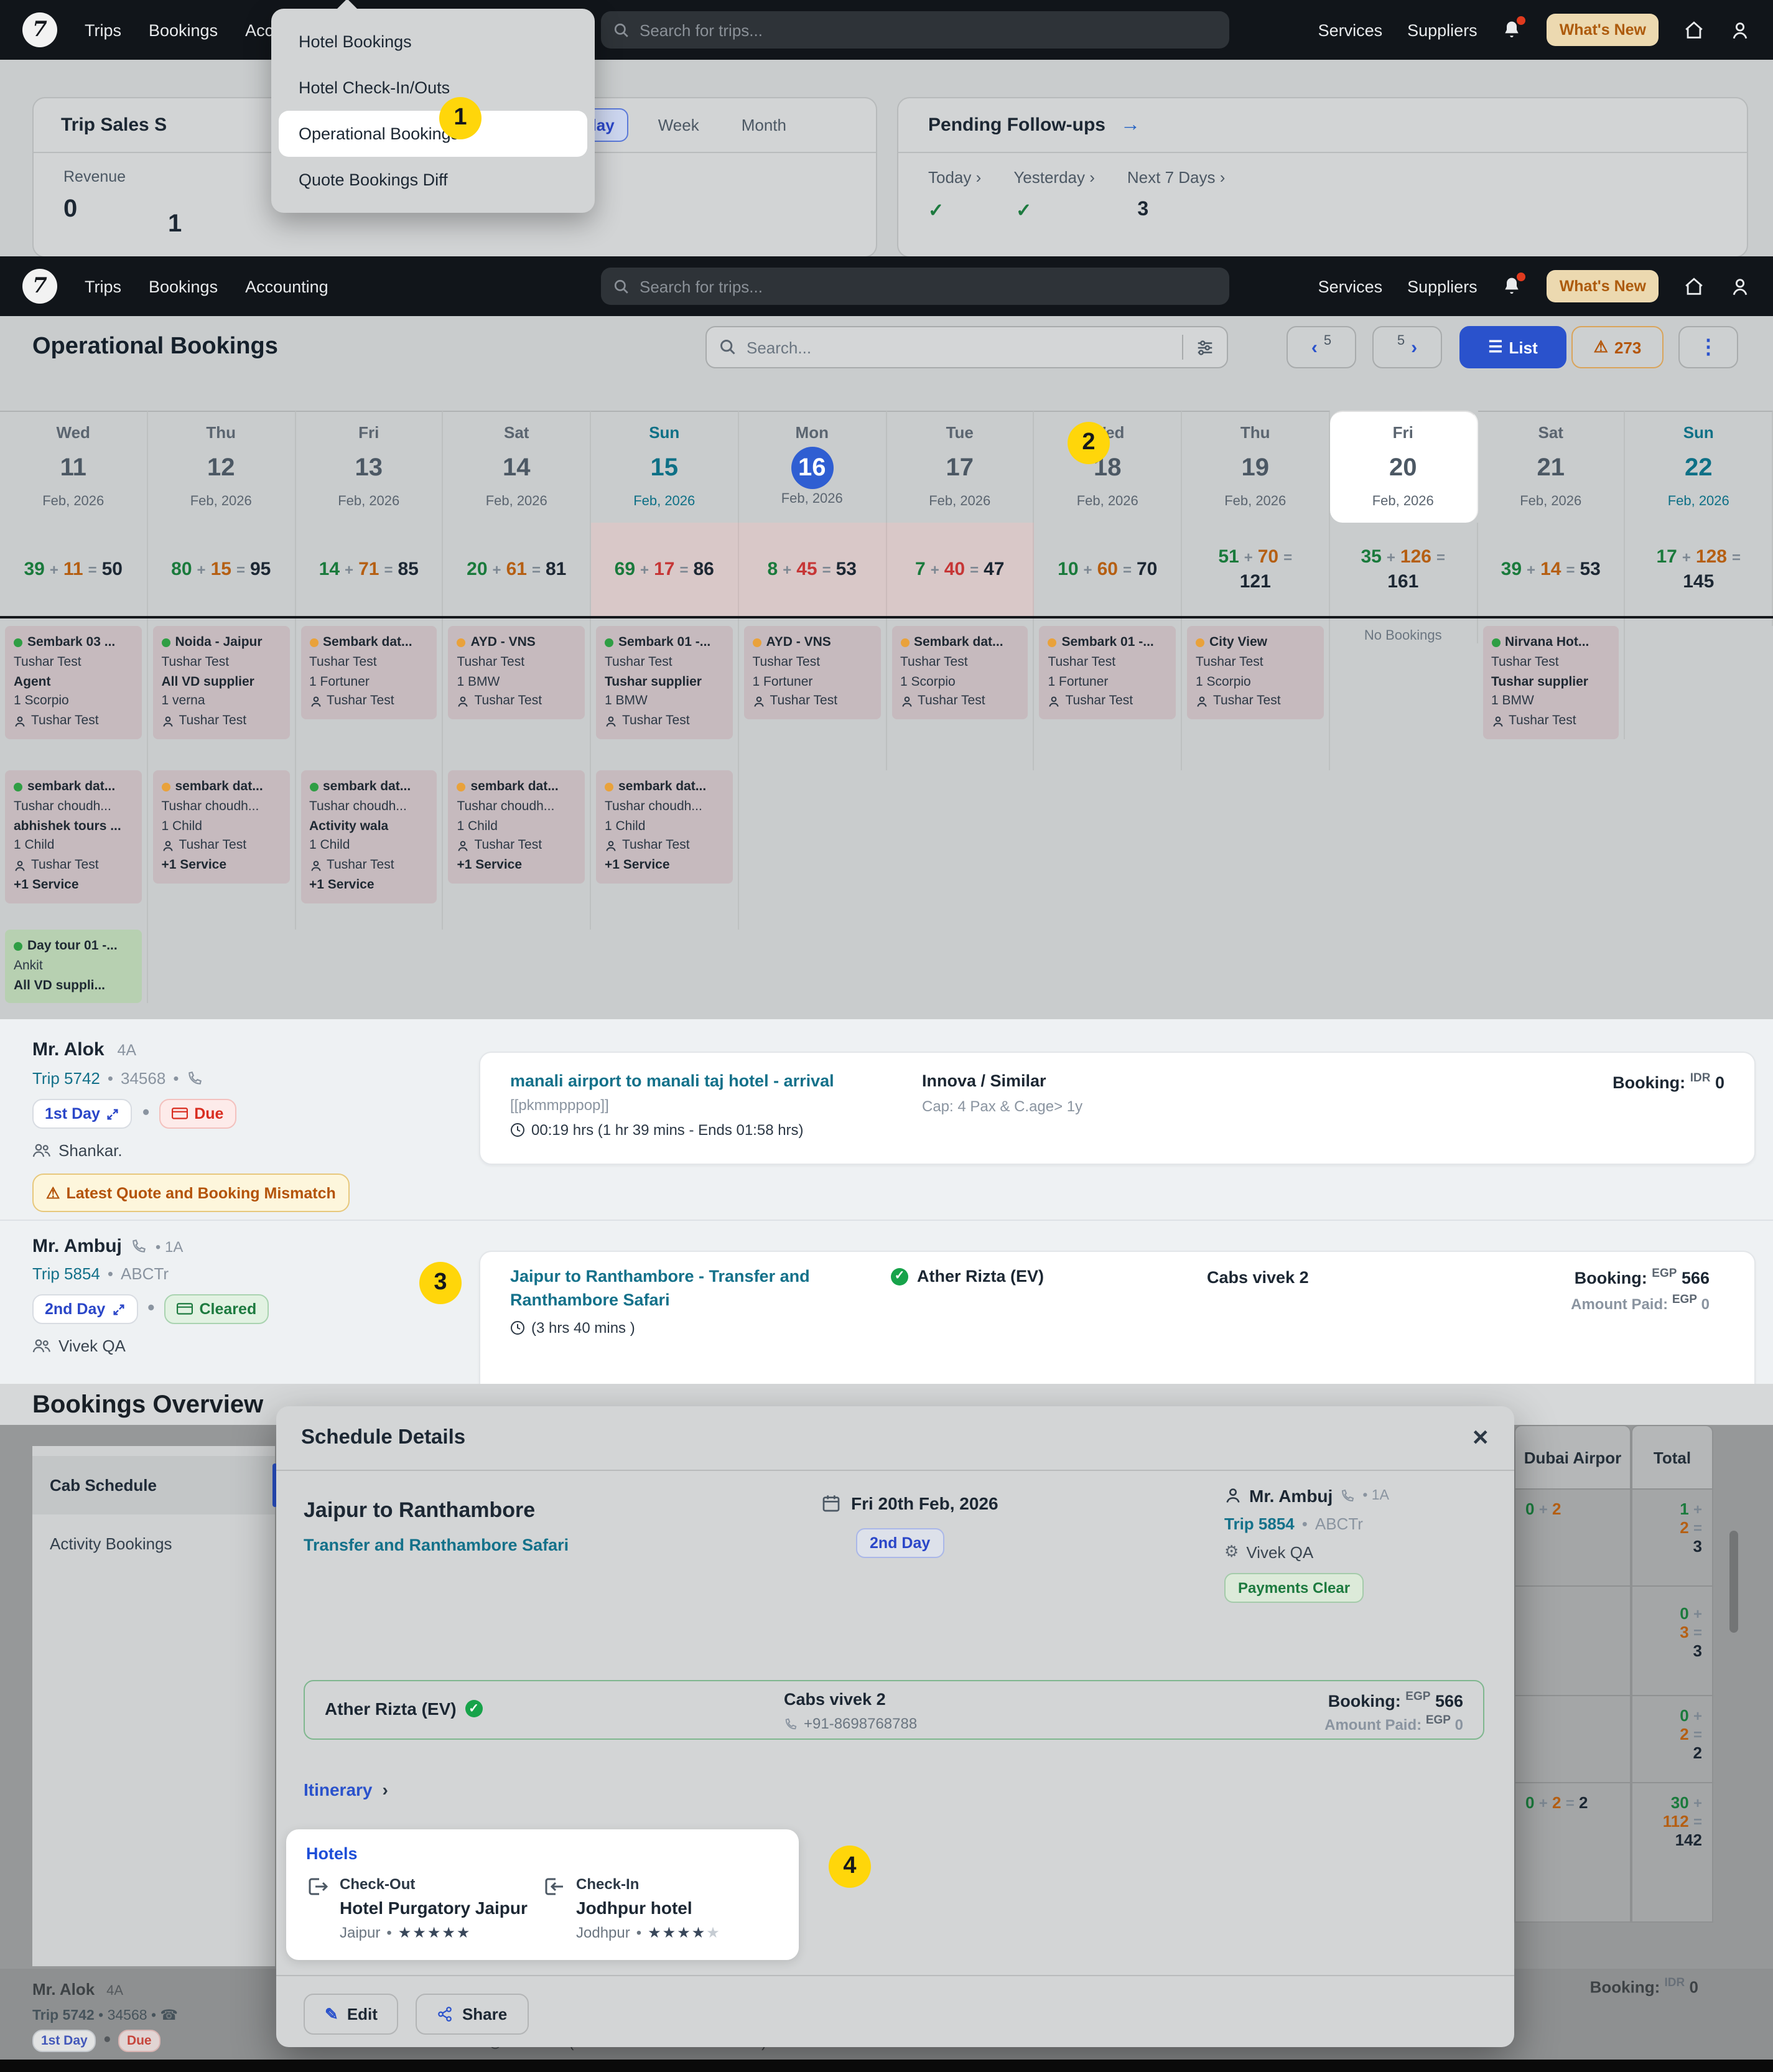 The height and width of the screenshot is (2072, 1773). I want to click on checkin-hotel-name: Jodhpur hotel, so click(634, 1908).